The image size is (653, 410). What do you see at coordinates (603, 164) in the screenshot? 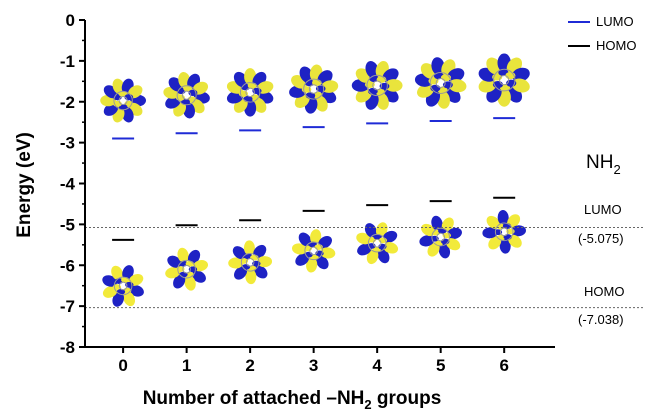
I see `group-label: NH2` at bounding box center [603, 164].